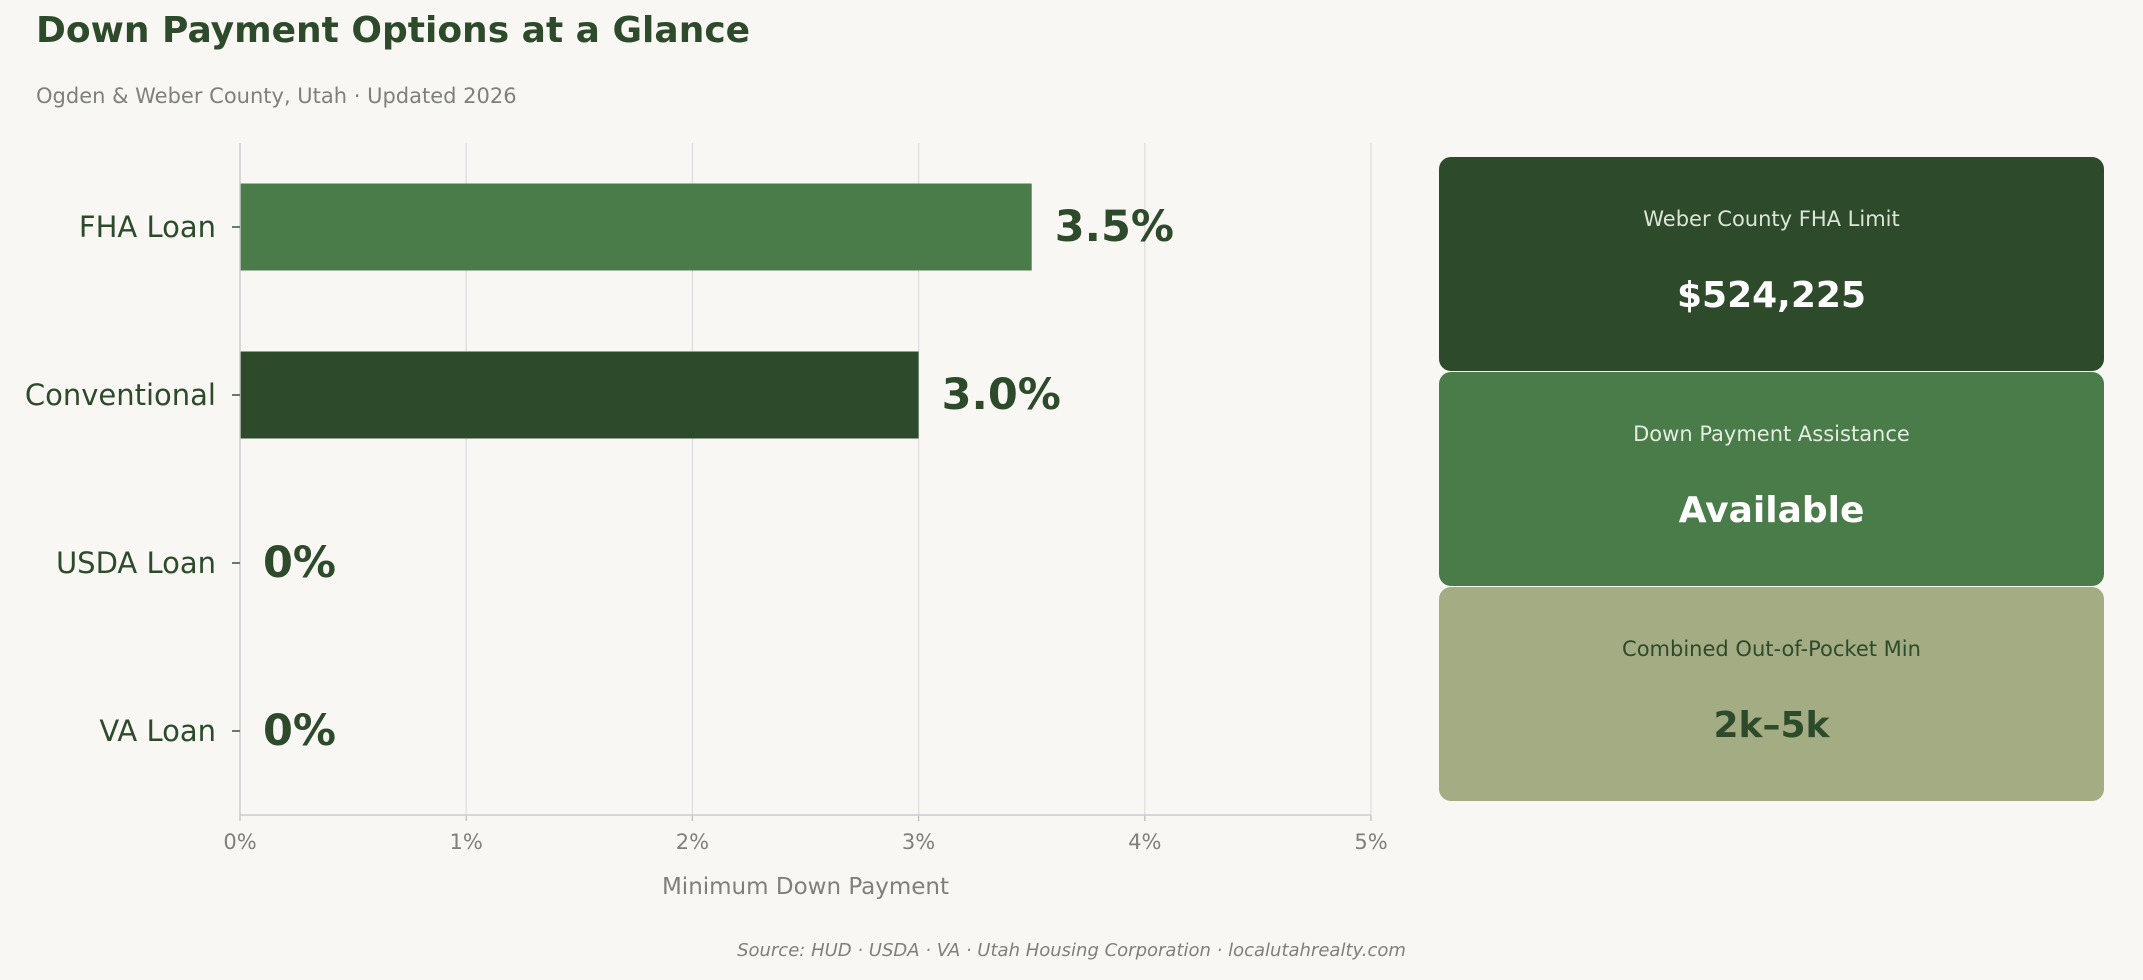 The width and height of the screenshot is (2143, 980). Describe the element at coordinates (918, 842) in the screenshot. I see `x-tick-label: 3%` at that location.